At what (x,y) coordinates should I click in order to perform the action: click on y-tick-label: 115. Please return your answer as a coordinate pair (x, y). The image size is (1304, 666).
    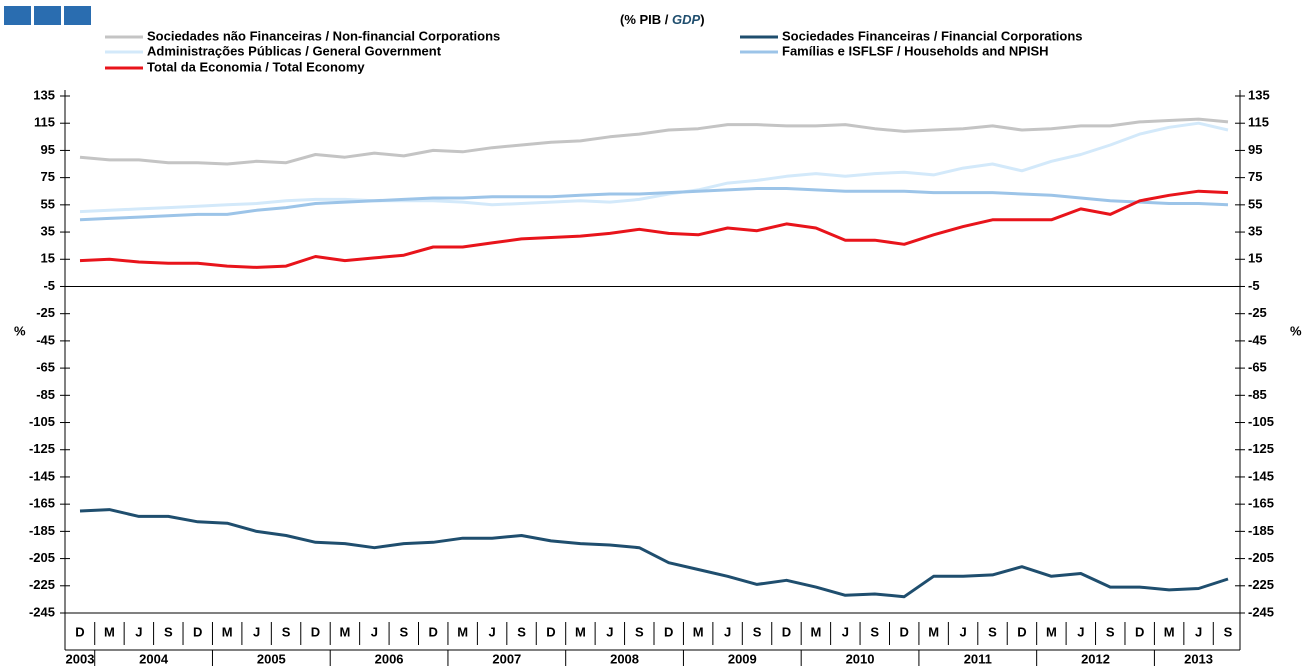
    Looking at the image, I should click on (44, 122).